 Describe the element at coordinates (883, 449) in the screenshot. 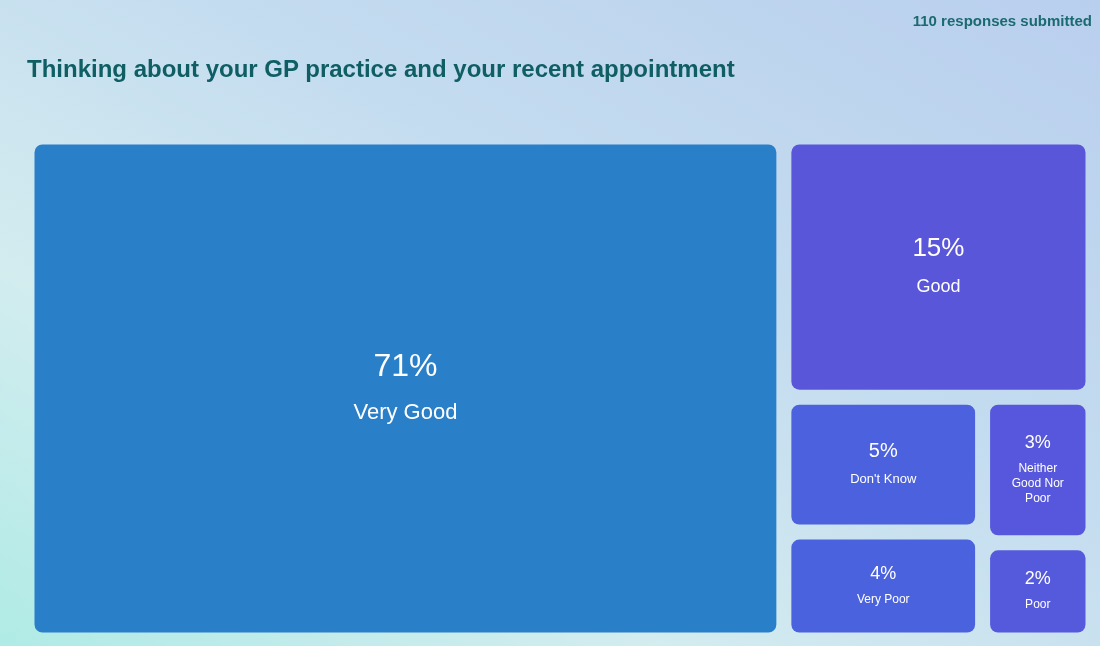

I see `data-label: 5%` at that location.